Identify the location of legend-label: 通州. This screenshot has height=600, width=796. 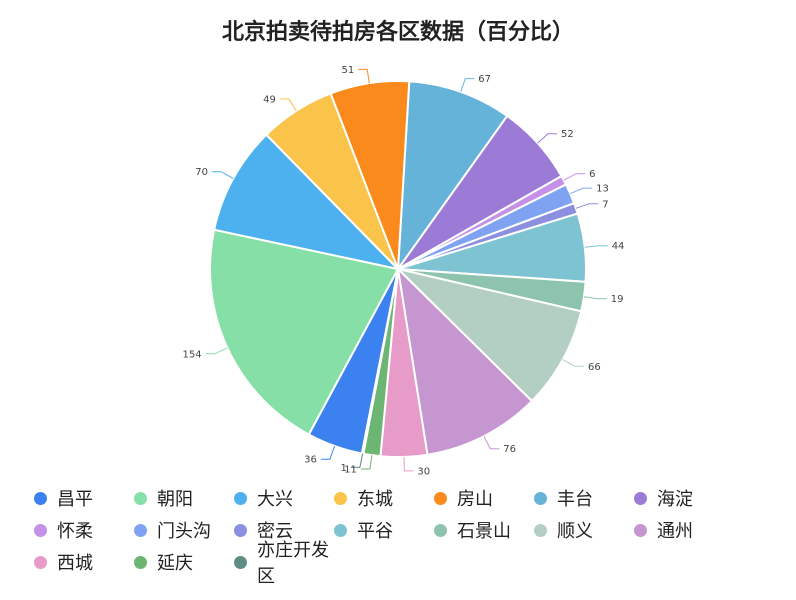
(675, 531).